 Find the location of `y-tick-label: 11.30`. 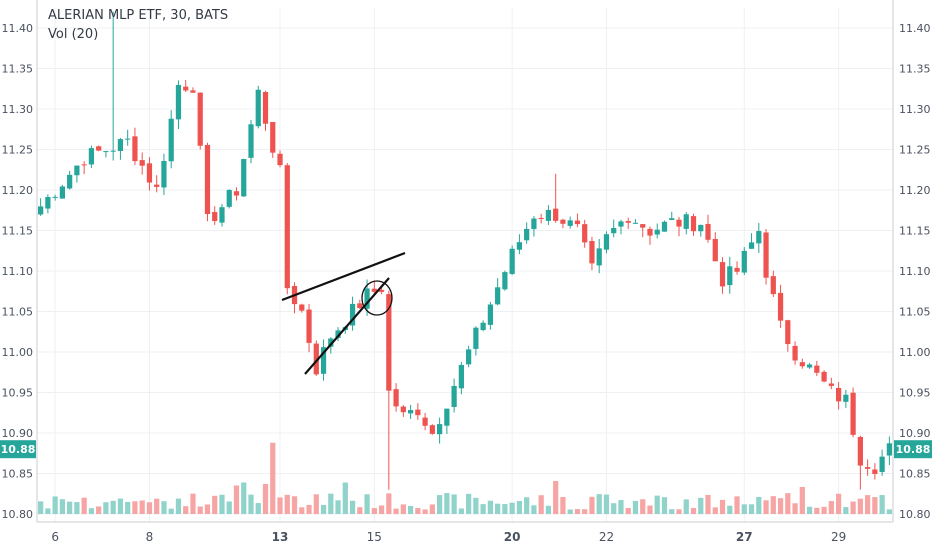

y-tick-label: 11.30 is located at coordinates (18, 109).